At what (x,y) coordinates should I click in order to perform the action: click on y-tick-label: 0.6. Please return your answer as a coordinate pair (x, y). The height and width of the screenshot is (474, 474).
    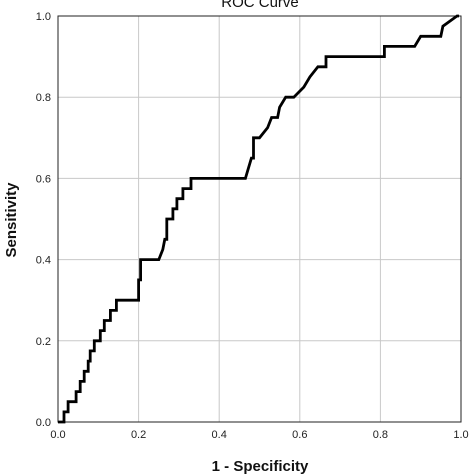
    Looking at the image, I should click on (43, 179).